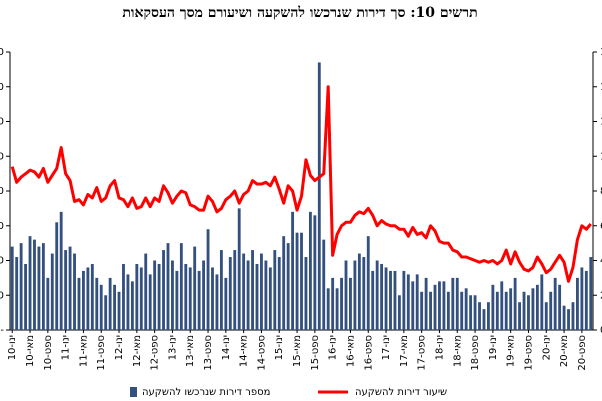 The height and width of the screenshot is (401, 602). What do you see at coordinates (155, 353) in the screenshot?
I see `x-tick-label: ספט-12` at bounding box center [155, 353].